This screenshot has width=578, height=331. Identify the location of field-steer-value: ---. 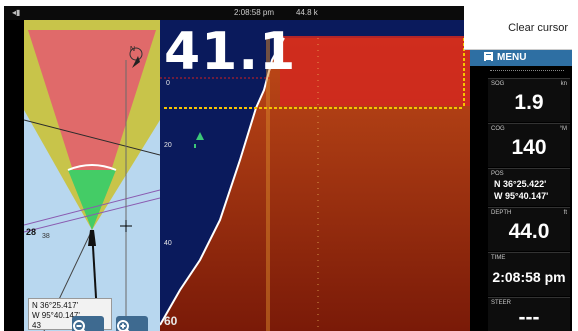
(529, 317).